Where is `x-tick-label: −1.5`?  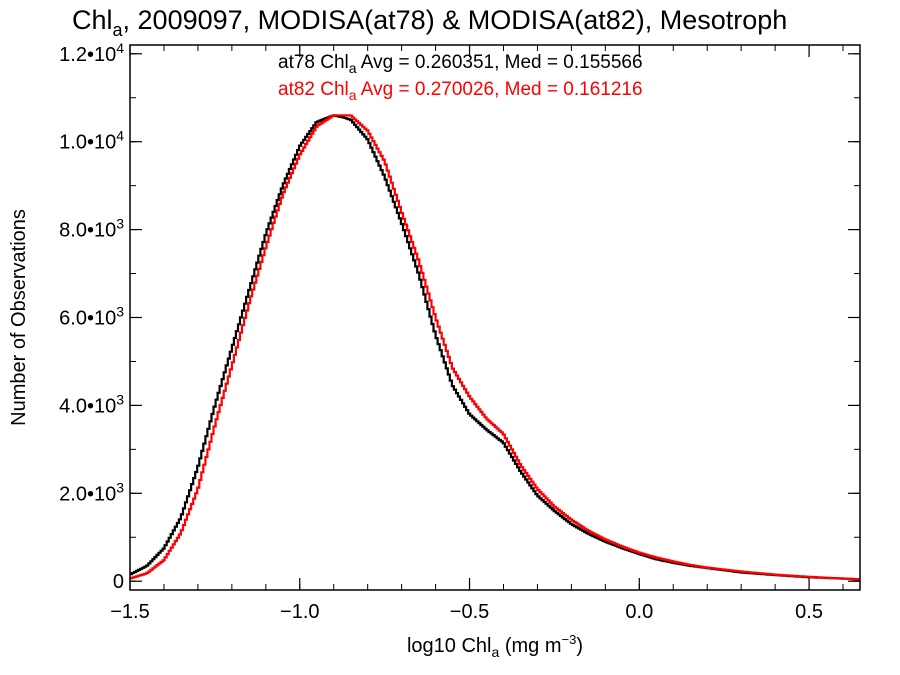
x-tick-label: −1.5 is located at coordinates (129, 612).